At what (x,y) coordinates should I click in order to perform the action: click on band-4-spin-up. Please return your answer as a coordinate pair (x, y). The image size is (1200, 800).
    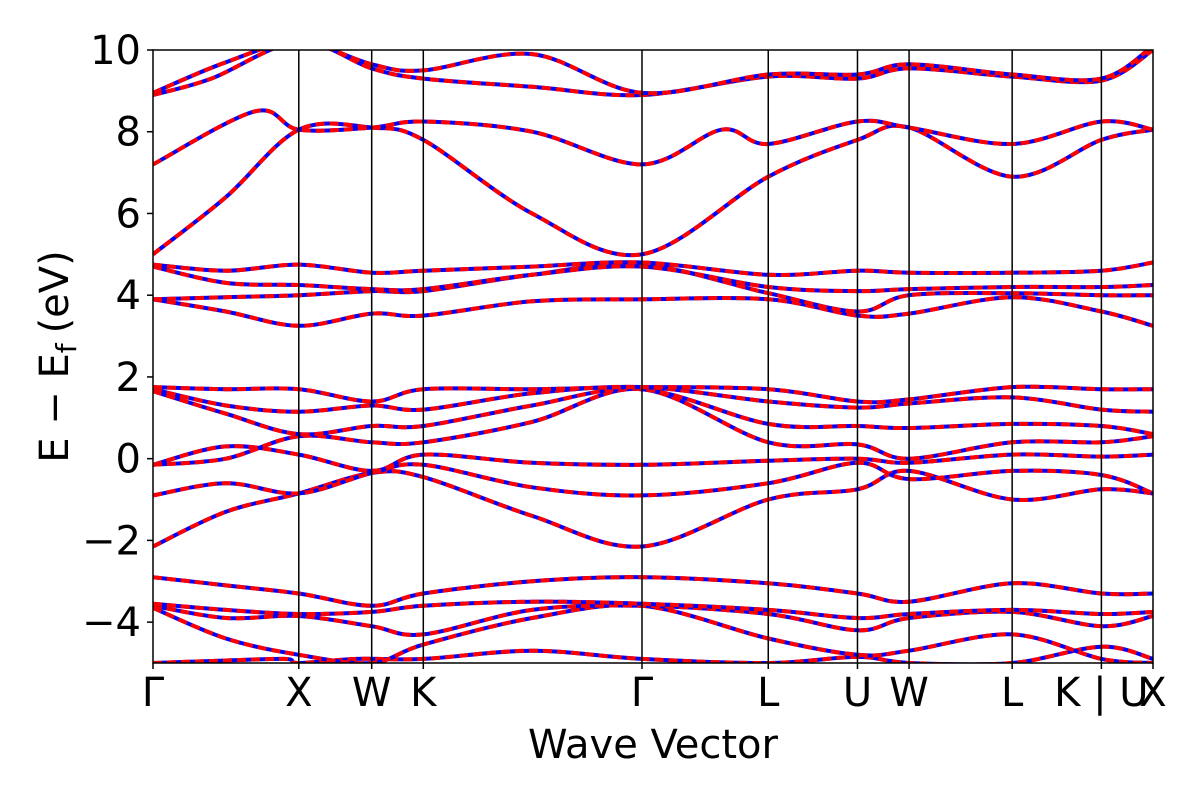
    Looking at the image, I should click on (653, 591).